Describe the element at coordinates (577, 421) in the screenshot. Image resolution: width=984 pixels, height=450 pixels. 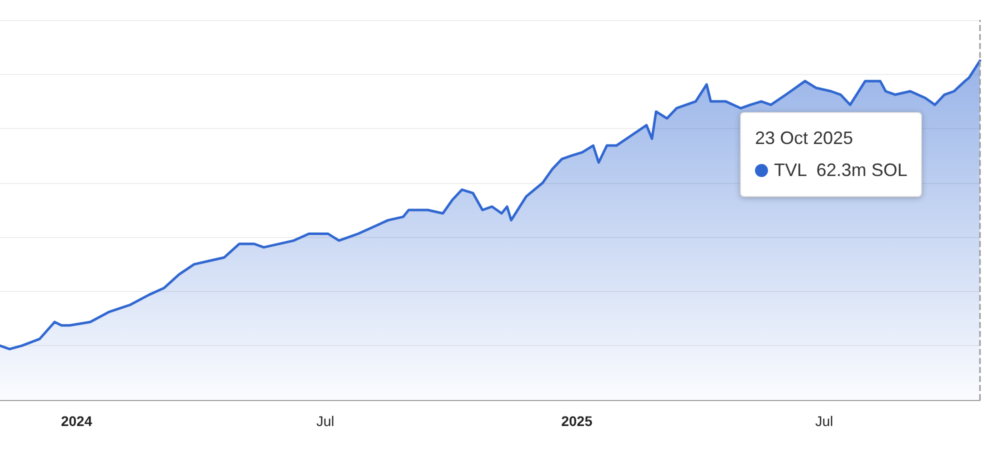
I see `x-tick-label: 2025` at that location.